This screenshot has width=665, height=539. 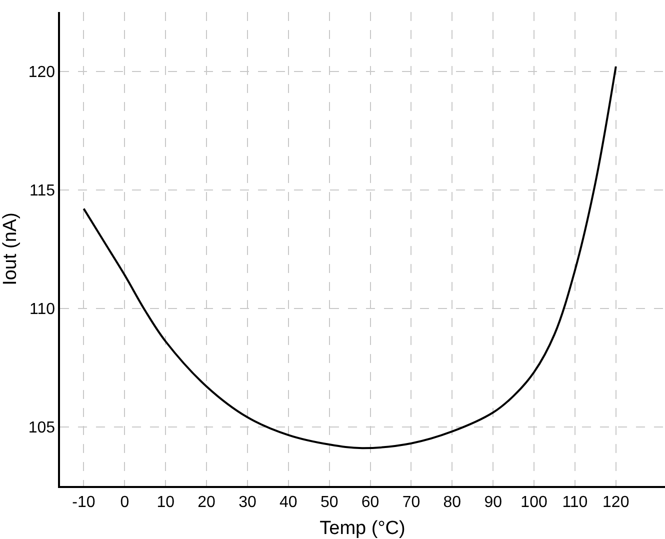 What do you see at coordinates (452, 502) in the screenshot?
I see `x-tick-label: 80` at bounding box center [452, 502].